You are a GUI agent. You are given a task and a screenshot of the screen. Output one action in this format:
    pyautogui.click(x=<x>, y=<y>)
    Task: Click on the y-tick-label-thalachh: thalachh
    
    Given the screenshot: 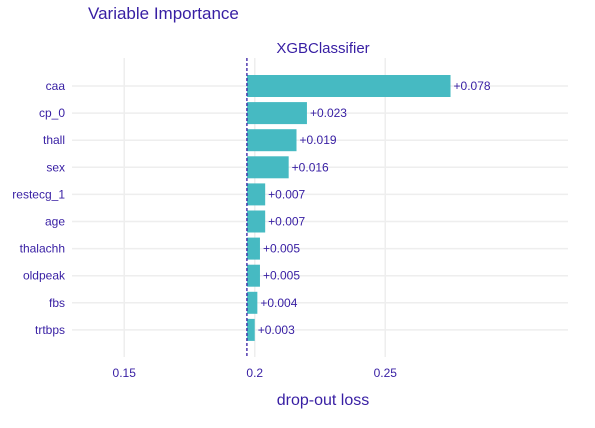 What is the action you would take?
    pyautogui.click(x=42, y=249)
    